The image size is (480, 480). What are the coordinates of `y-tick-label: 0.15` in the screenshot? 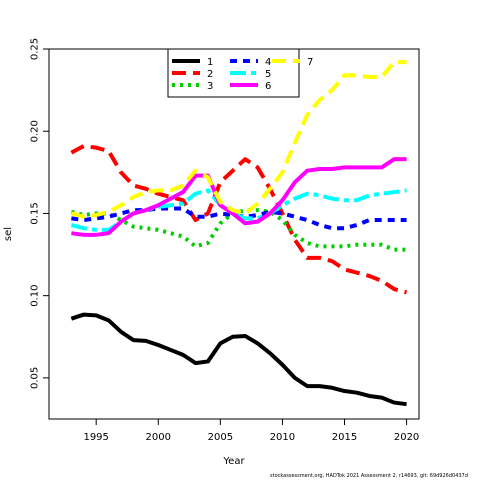 It's located at (35, 213).